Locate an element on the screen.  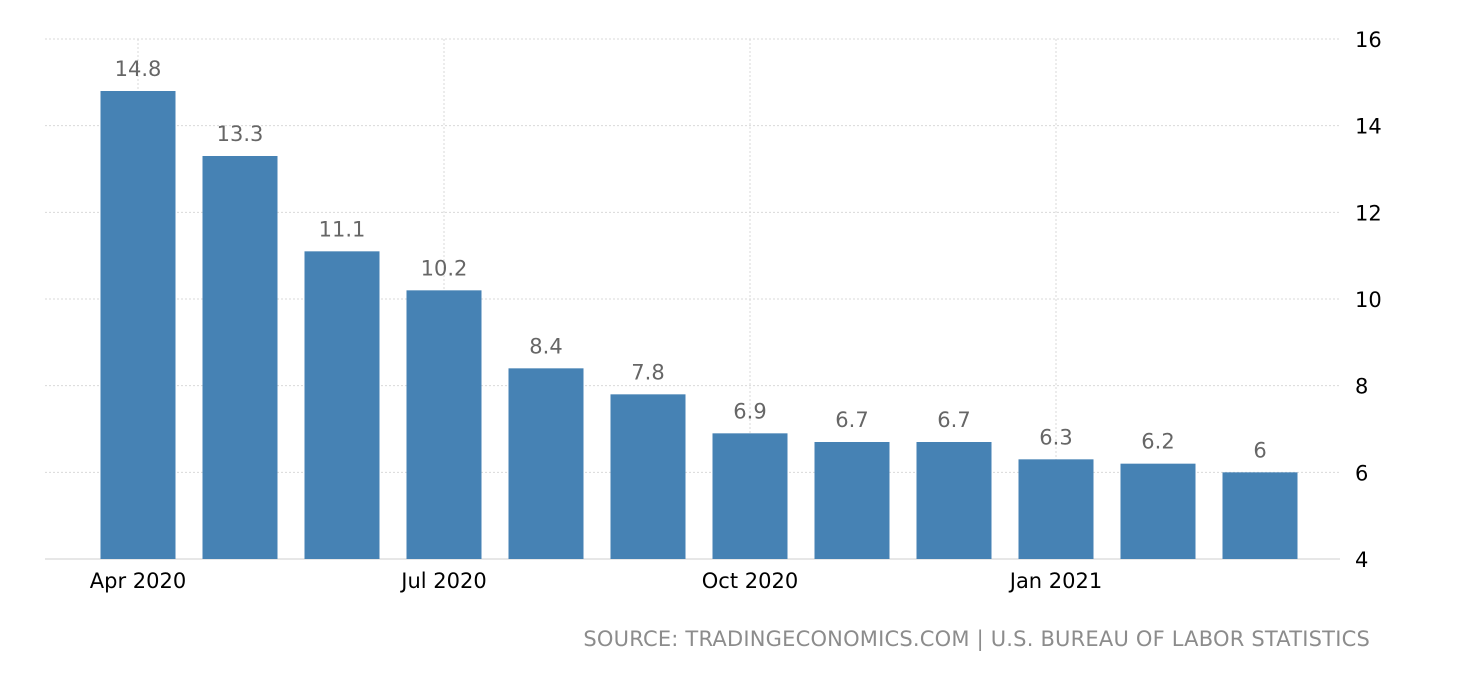
x-tick-label: Jan 2021 is located at coordinates (1055, 581).